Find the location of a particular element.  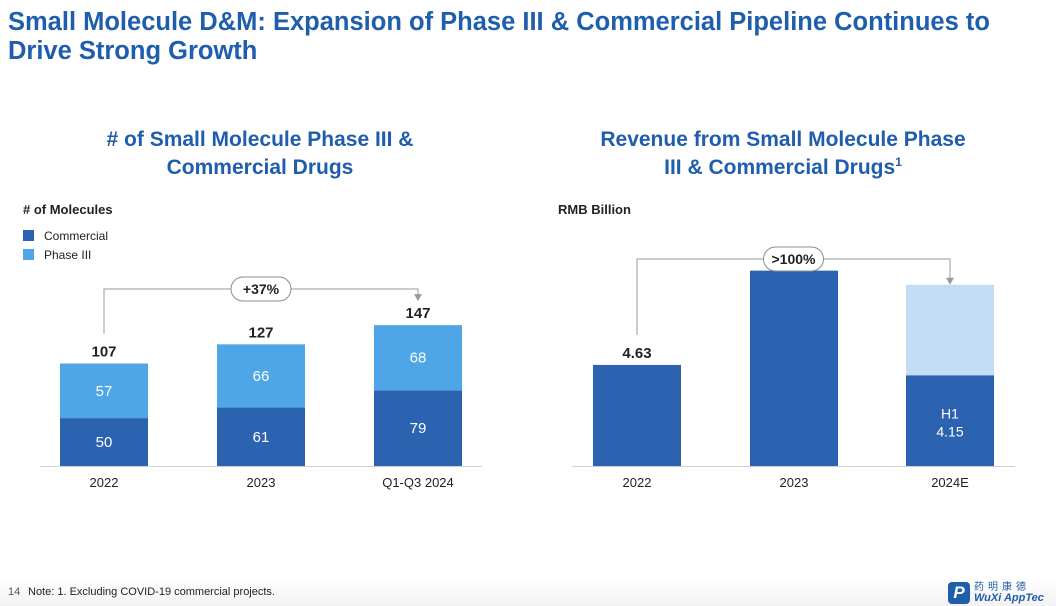

right-x-tick-label-1: 2023 is located at coordinates (794, 482).